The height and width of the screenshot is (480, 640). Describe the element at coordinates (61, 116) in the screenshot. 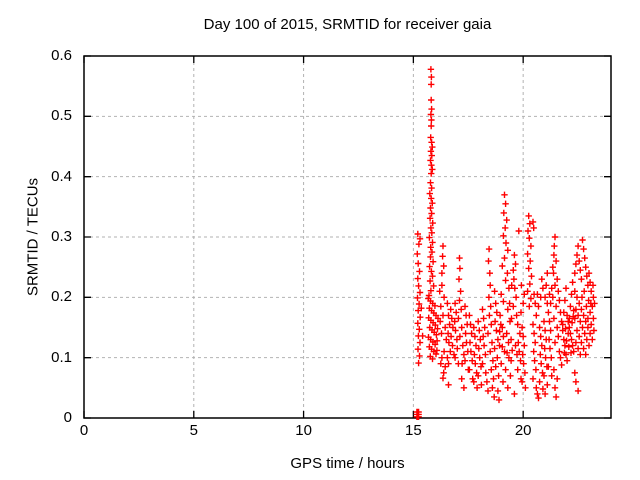

I see `y-tick-label: 0.5` at that location.